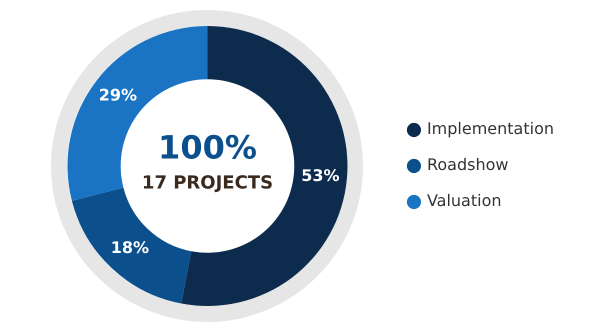  Describe the element at coordinates (129, 247) in the screenshot. I see `data-label: 18%` at that location.